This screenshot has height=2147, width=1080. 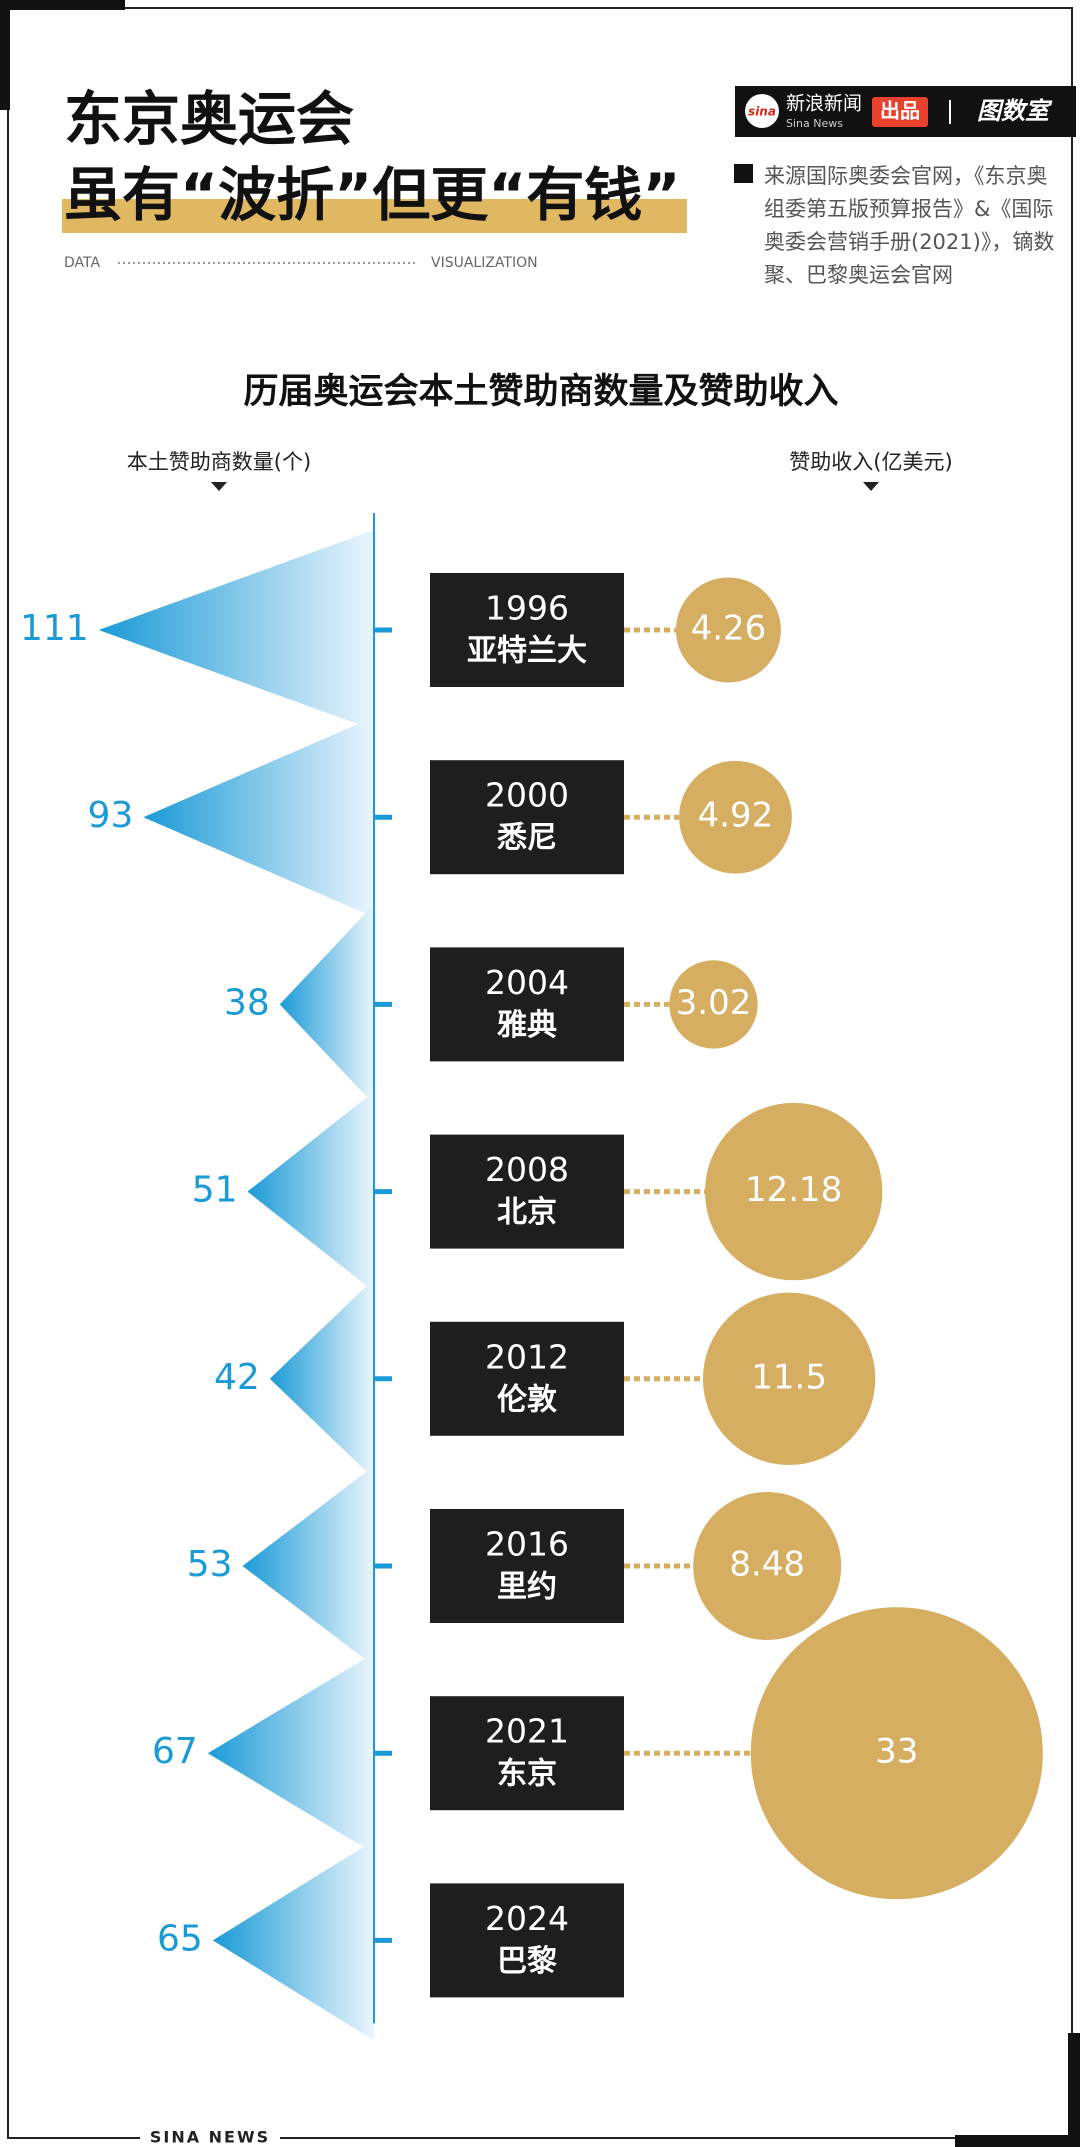 What do you see at coordinates (237, 1377) in the screenshot?
I see `sponsor-label: 42` at bounding box center [237, 1377].